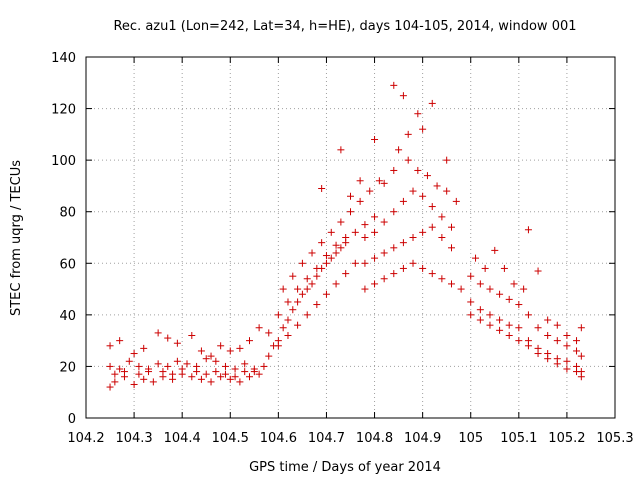 This screenshot has width=640, height=484. I want to click on y-tick-label: 80, so click(67, 213).